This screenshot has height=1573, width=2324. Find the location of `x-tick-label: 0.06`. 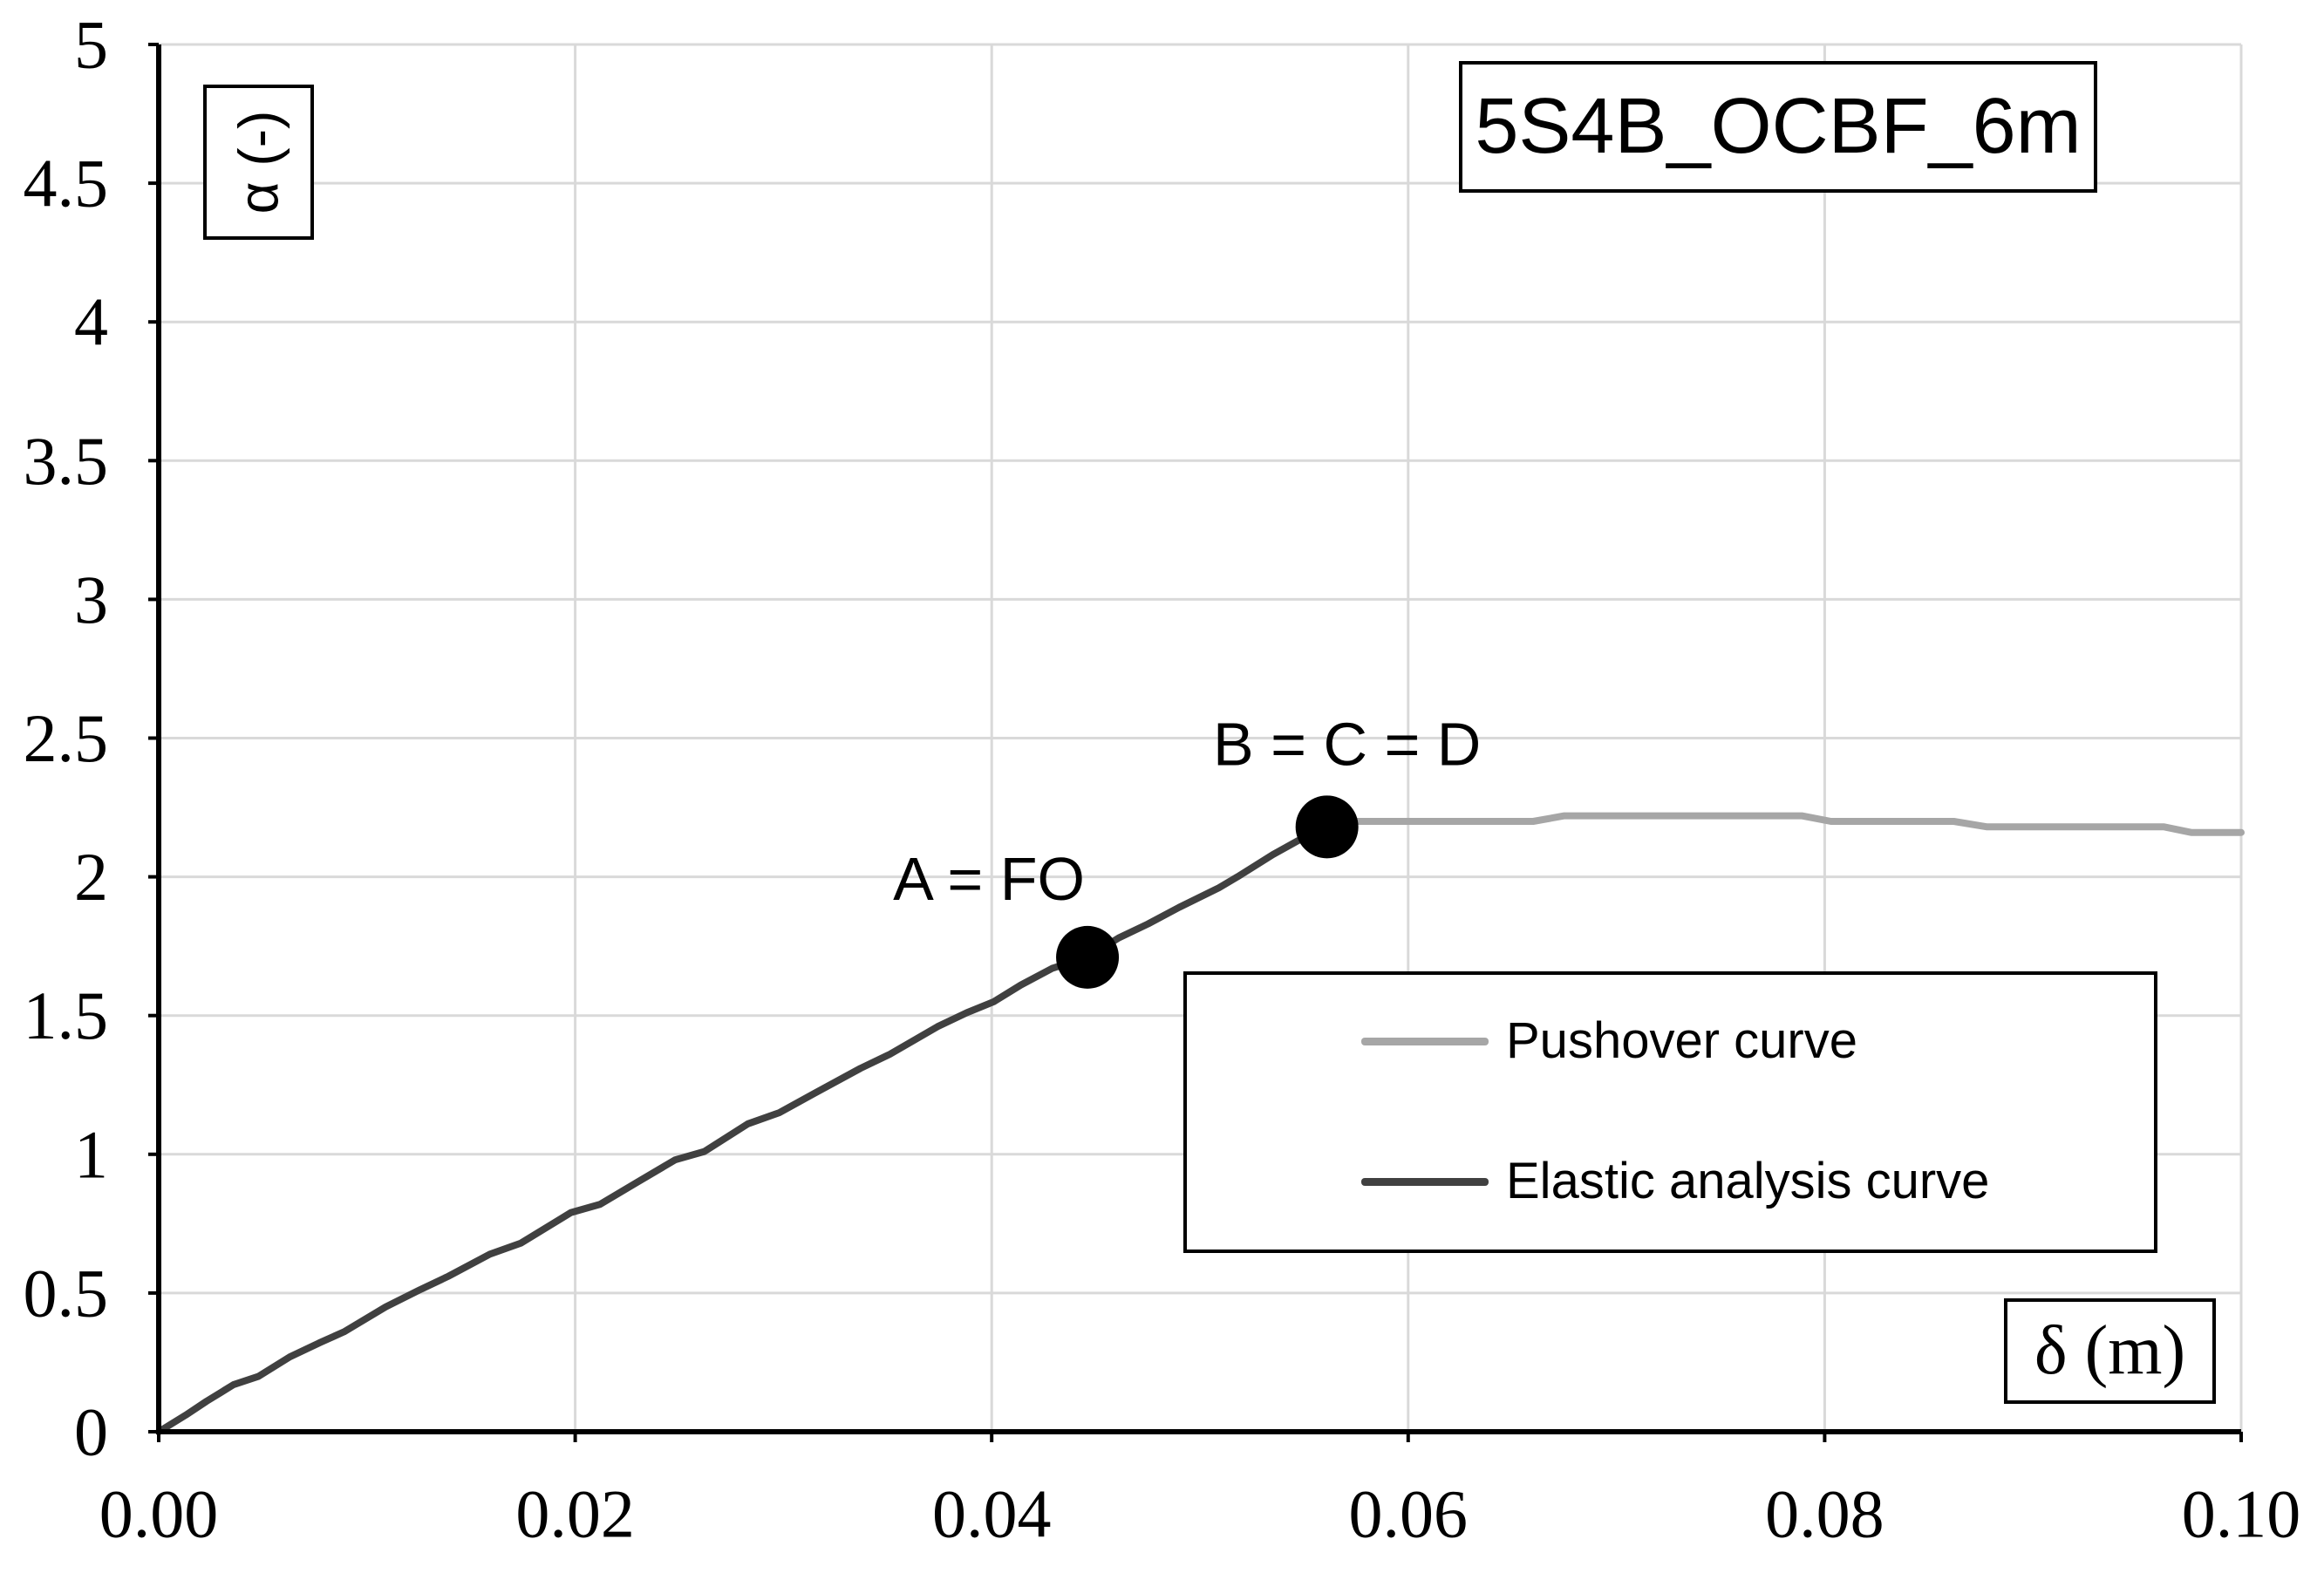

x-tick-label: 0.06 is located at coordinates (1409, 1514).